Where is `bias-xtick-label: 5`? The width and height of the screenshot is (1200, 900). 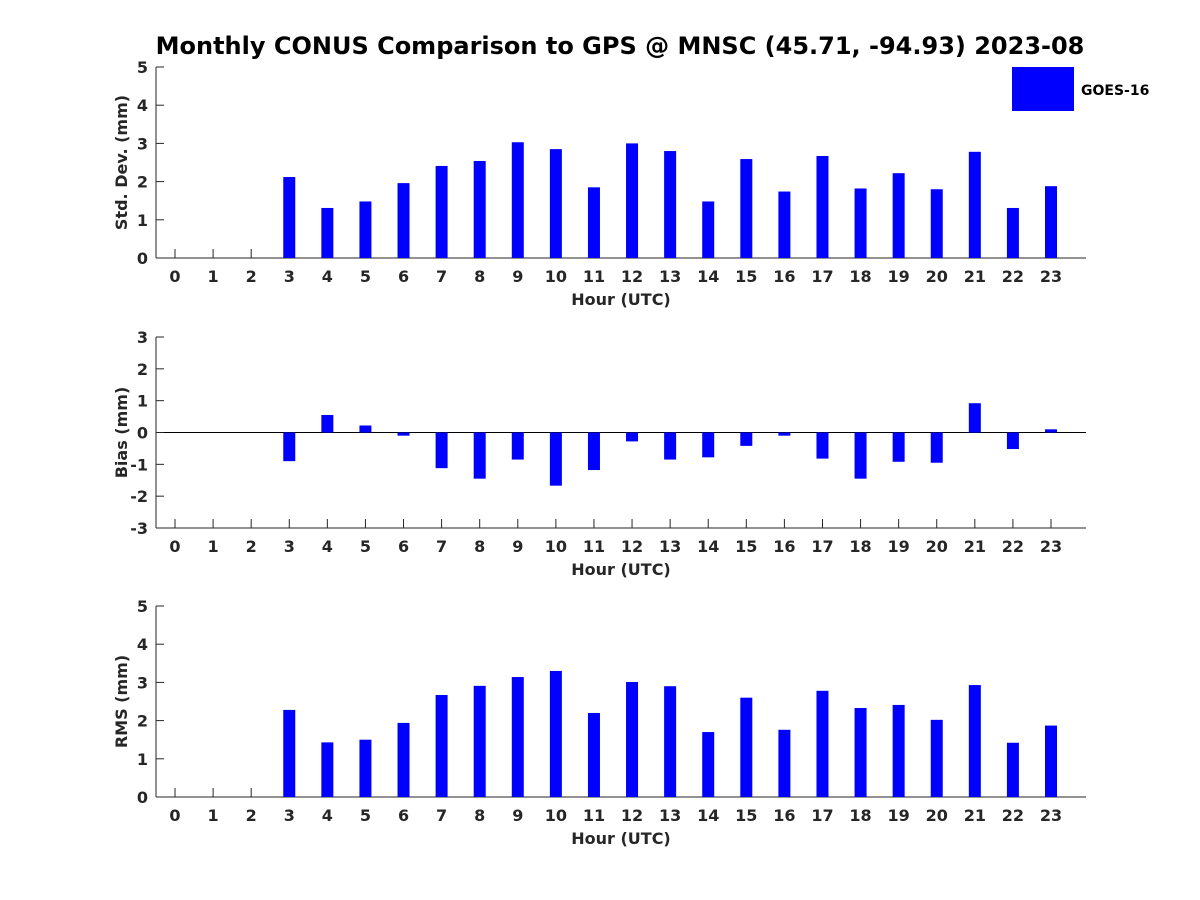 bias-xtick-label: 5 is located at coordinates (365, 546).